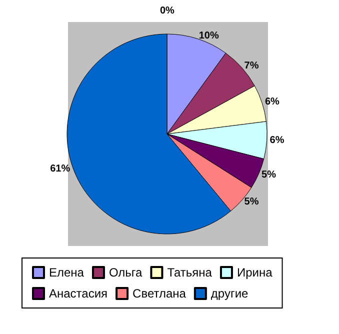  What do you see at coordinates (78, 293) in the screenshot?
I see `legend-label: Анастасия` at bounding box center [78, 293].